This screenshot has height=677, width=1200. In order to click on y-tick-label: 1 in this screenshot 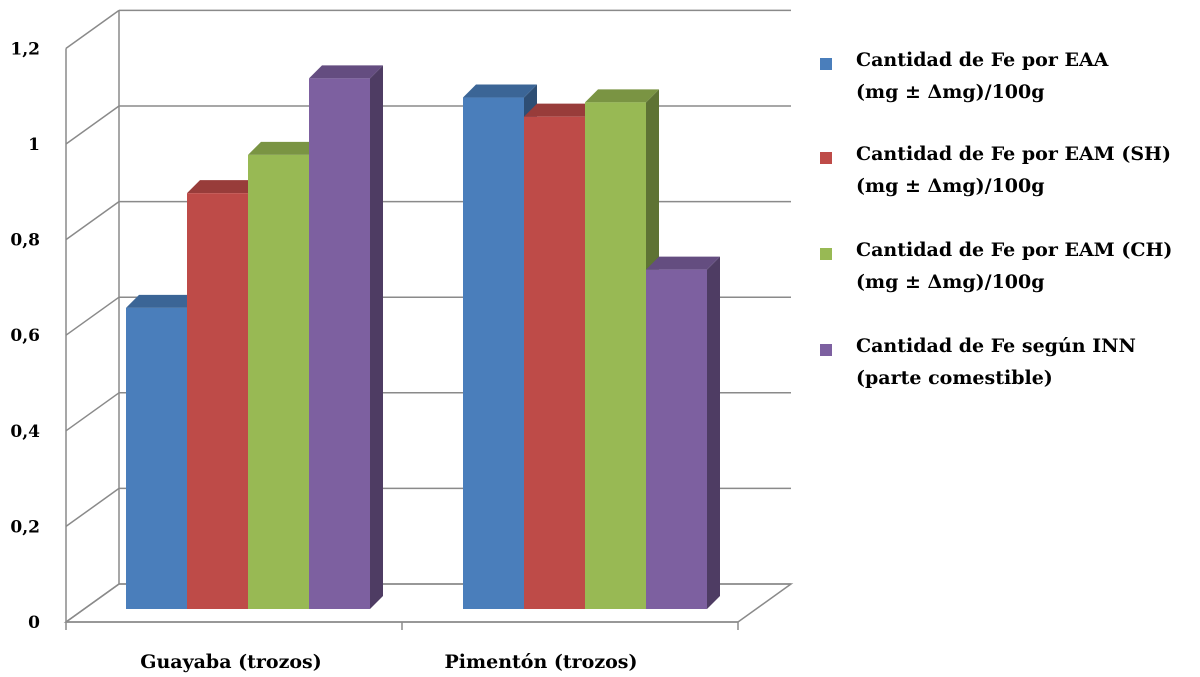, I will do `click(34, 145)`.